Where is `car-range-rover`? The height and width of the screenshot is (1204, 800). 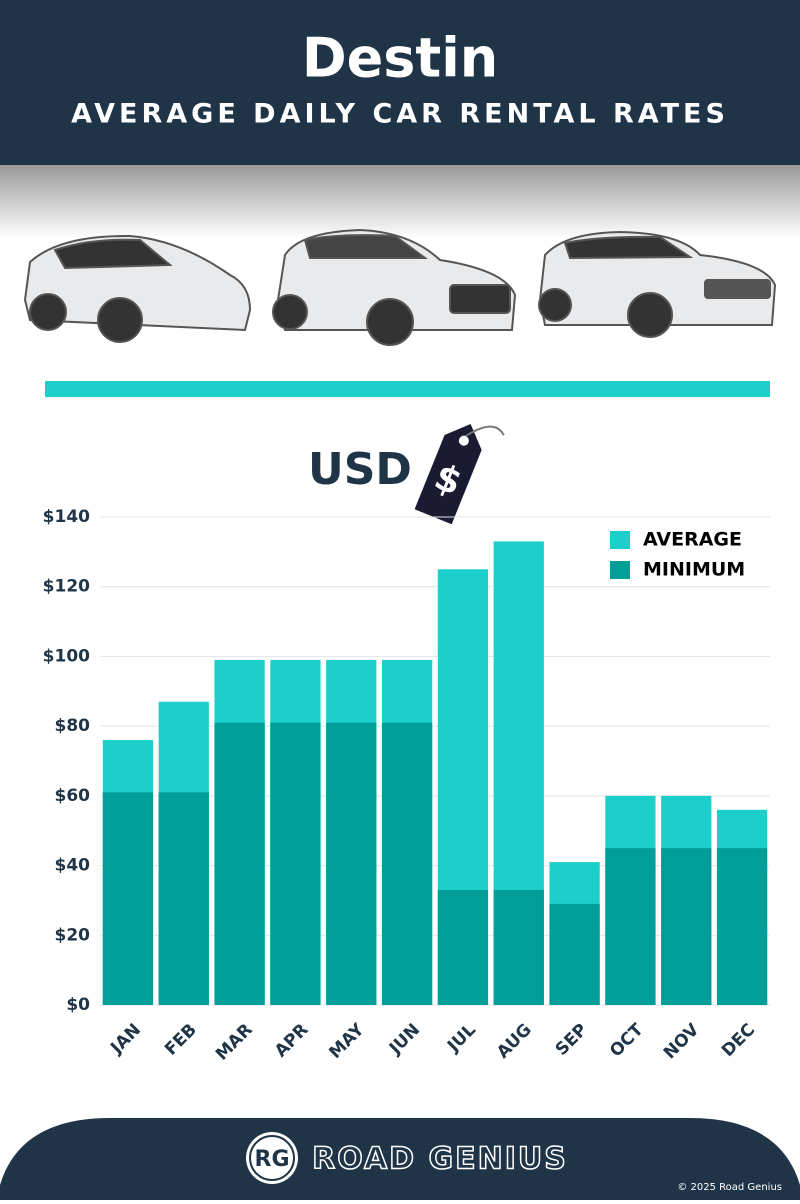 car-range-rover is located at coordinates (657, 284).